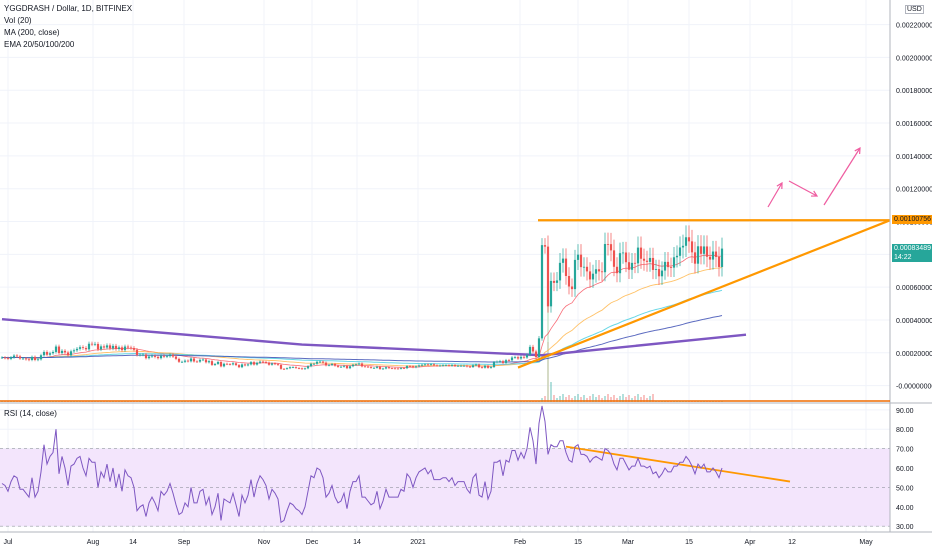 This screenshot has width=932, height=550. Describe the element at coordinates (32, 32) in the screenshot. I see `indicator-ma: MA (200, close)` at that location.